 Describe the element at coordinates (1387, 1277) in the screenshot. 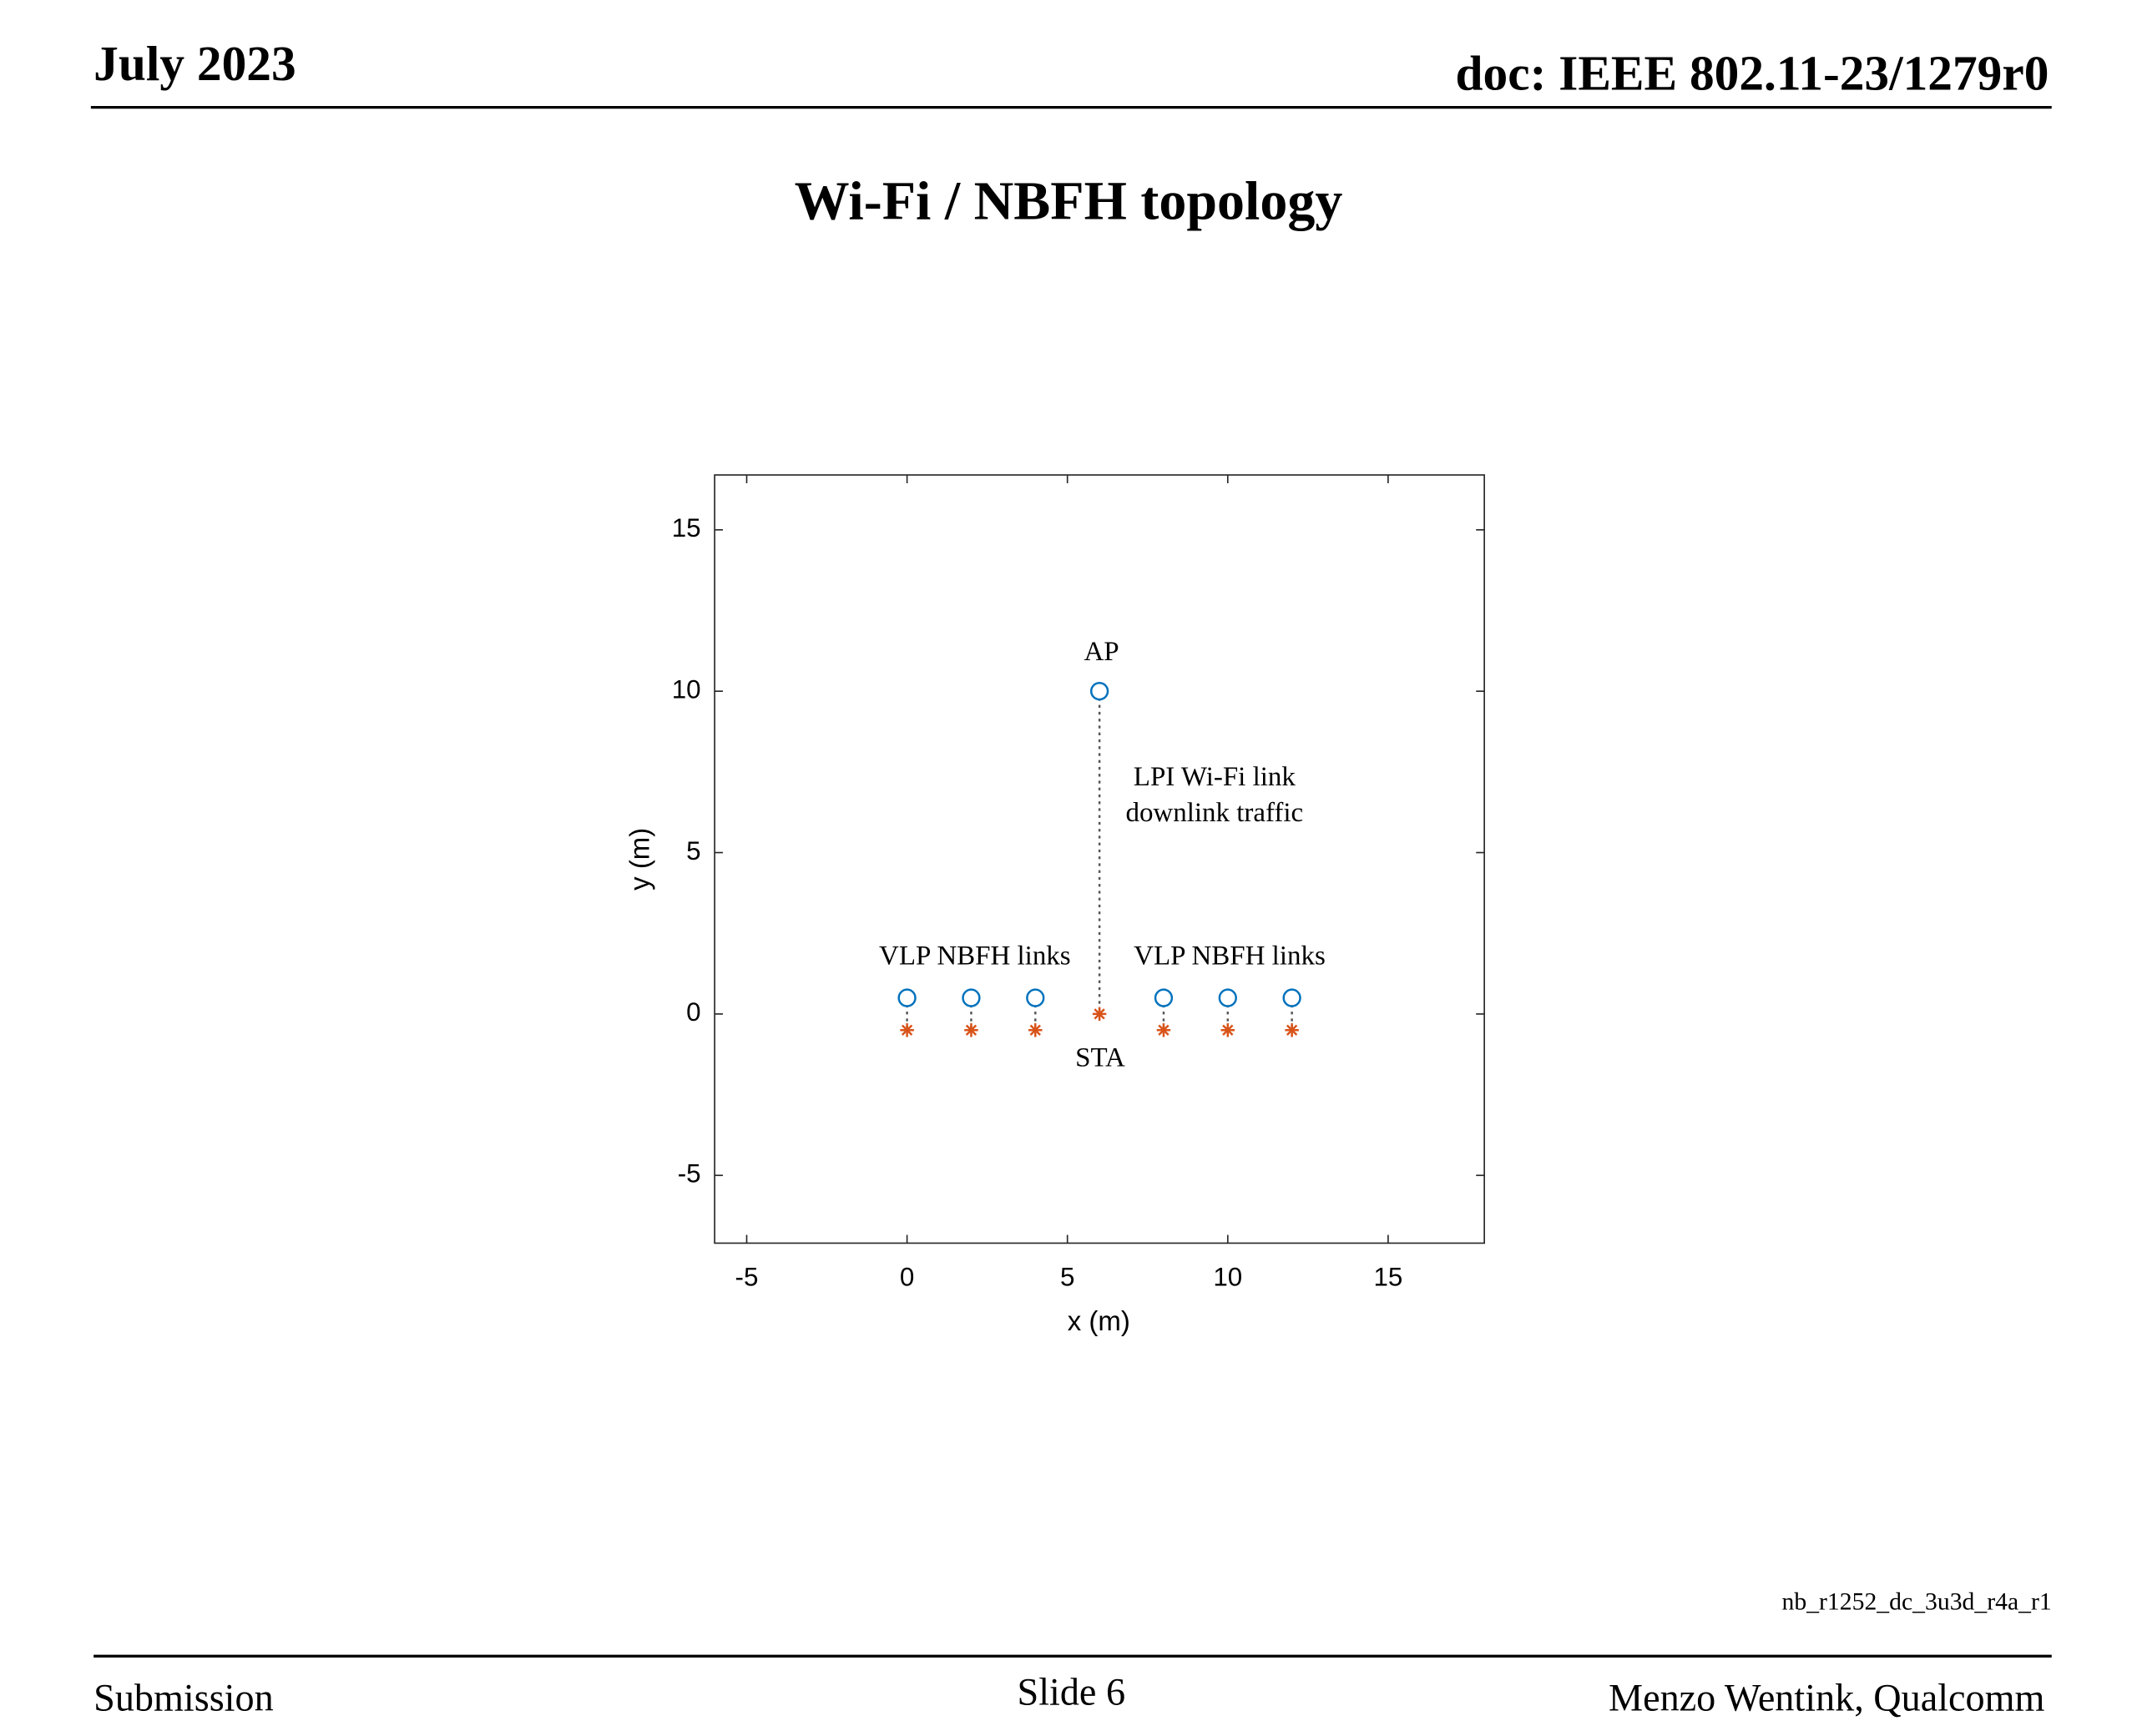

I see `x-tick-label: 15` at that location.